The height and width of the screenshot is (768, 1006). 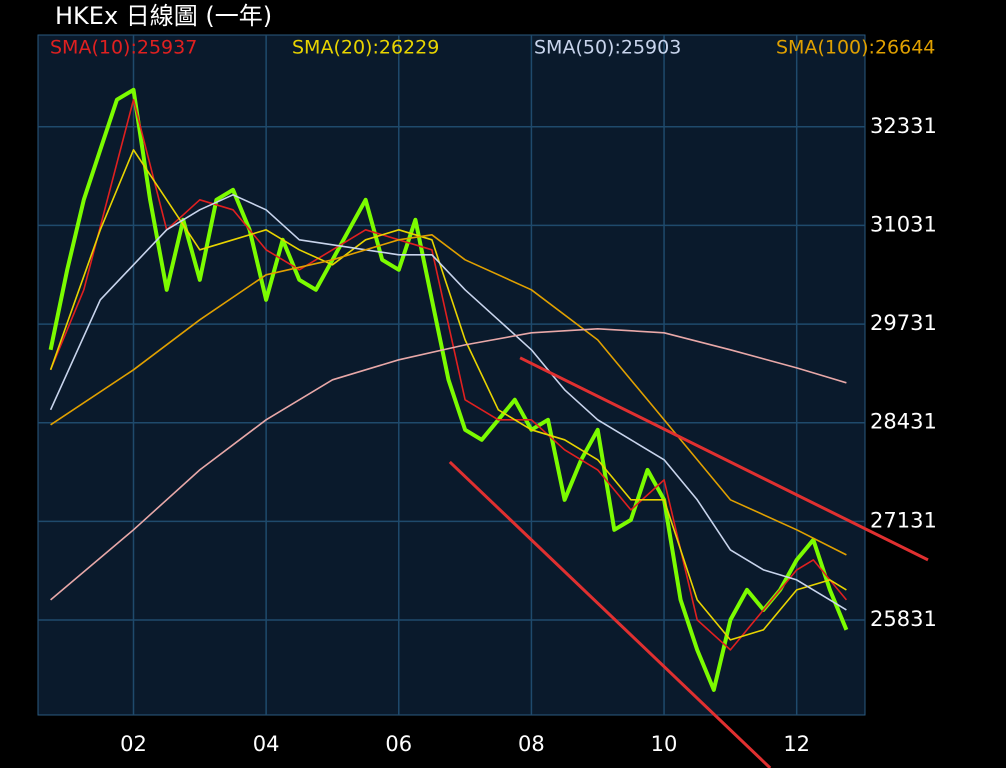 What do you see at coordinates (903, 520) in the screenshot?
I see `y-tick-label: 27131` at bounding box center [903, 520].